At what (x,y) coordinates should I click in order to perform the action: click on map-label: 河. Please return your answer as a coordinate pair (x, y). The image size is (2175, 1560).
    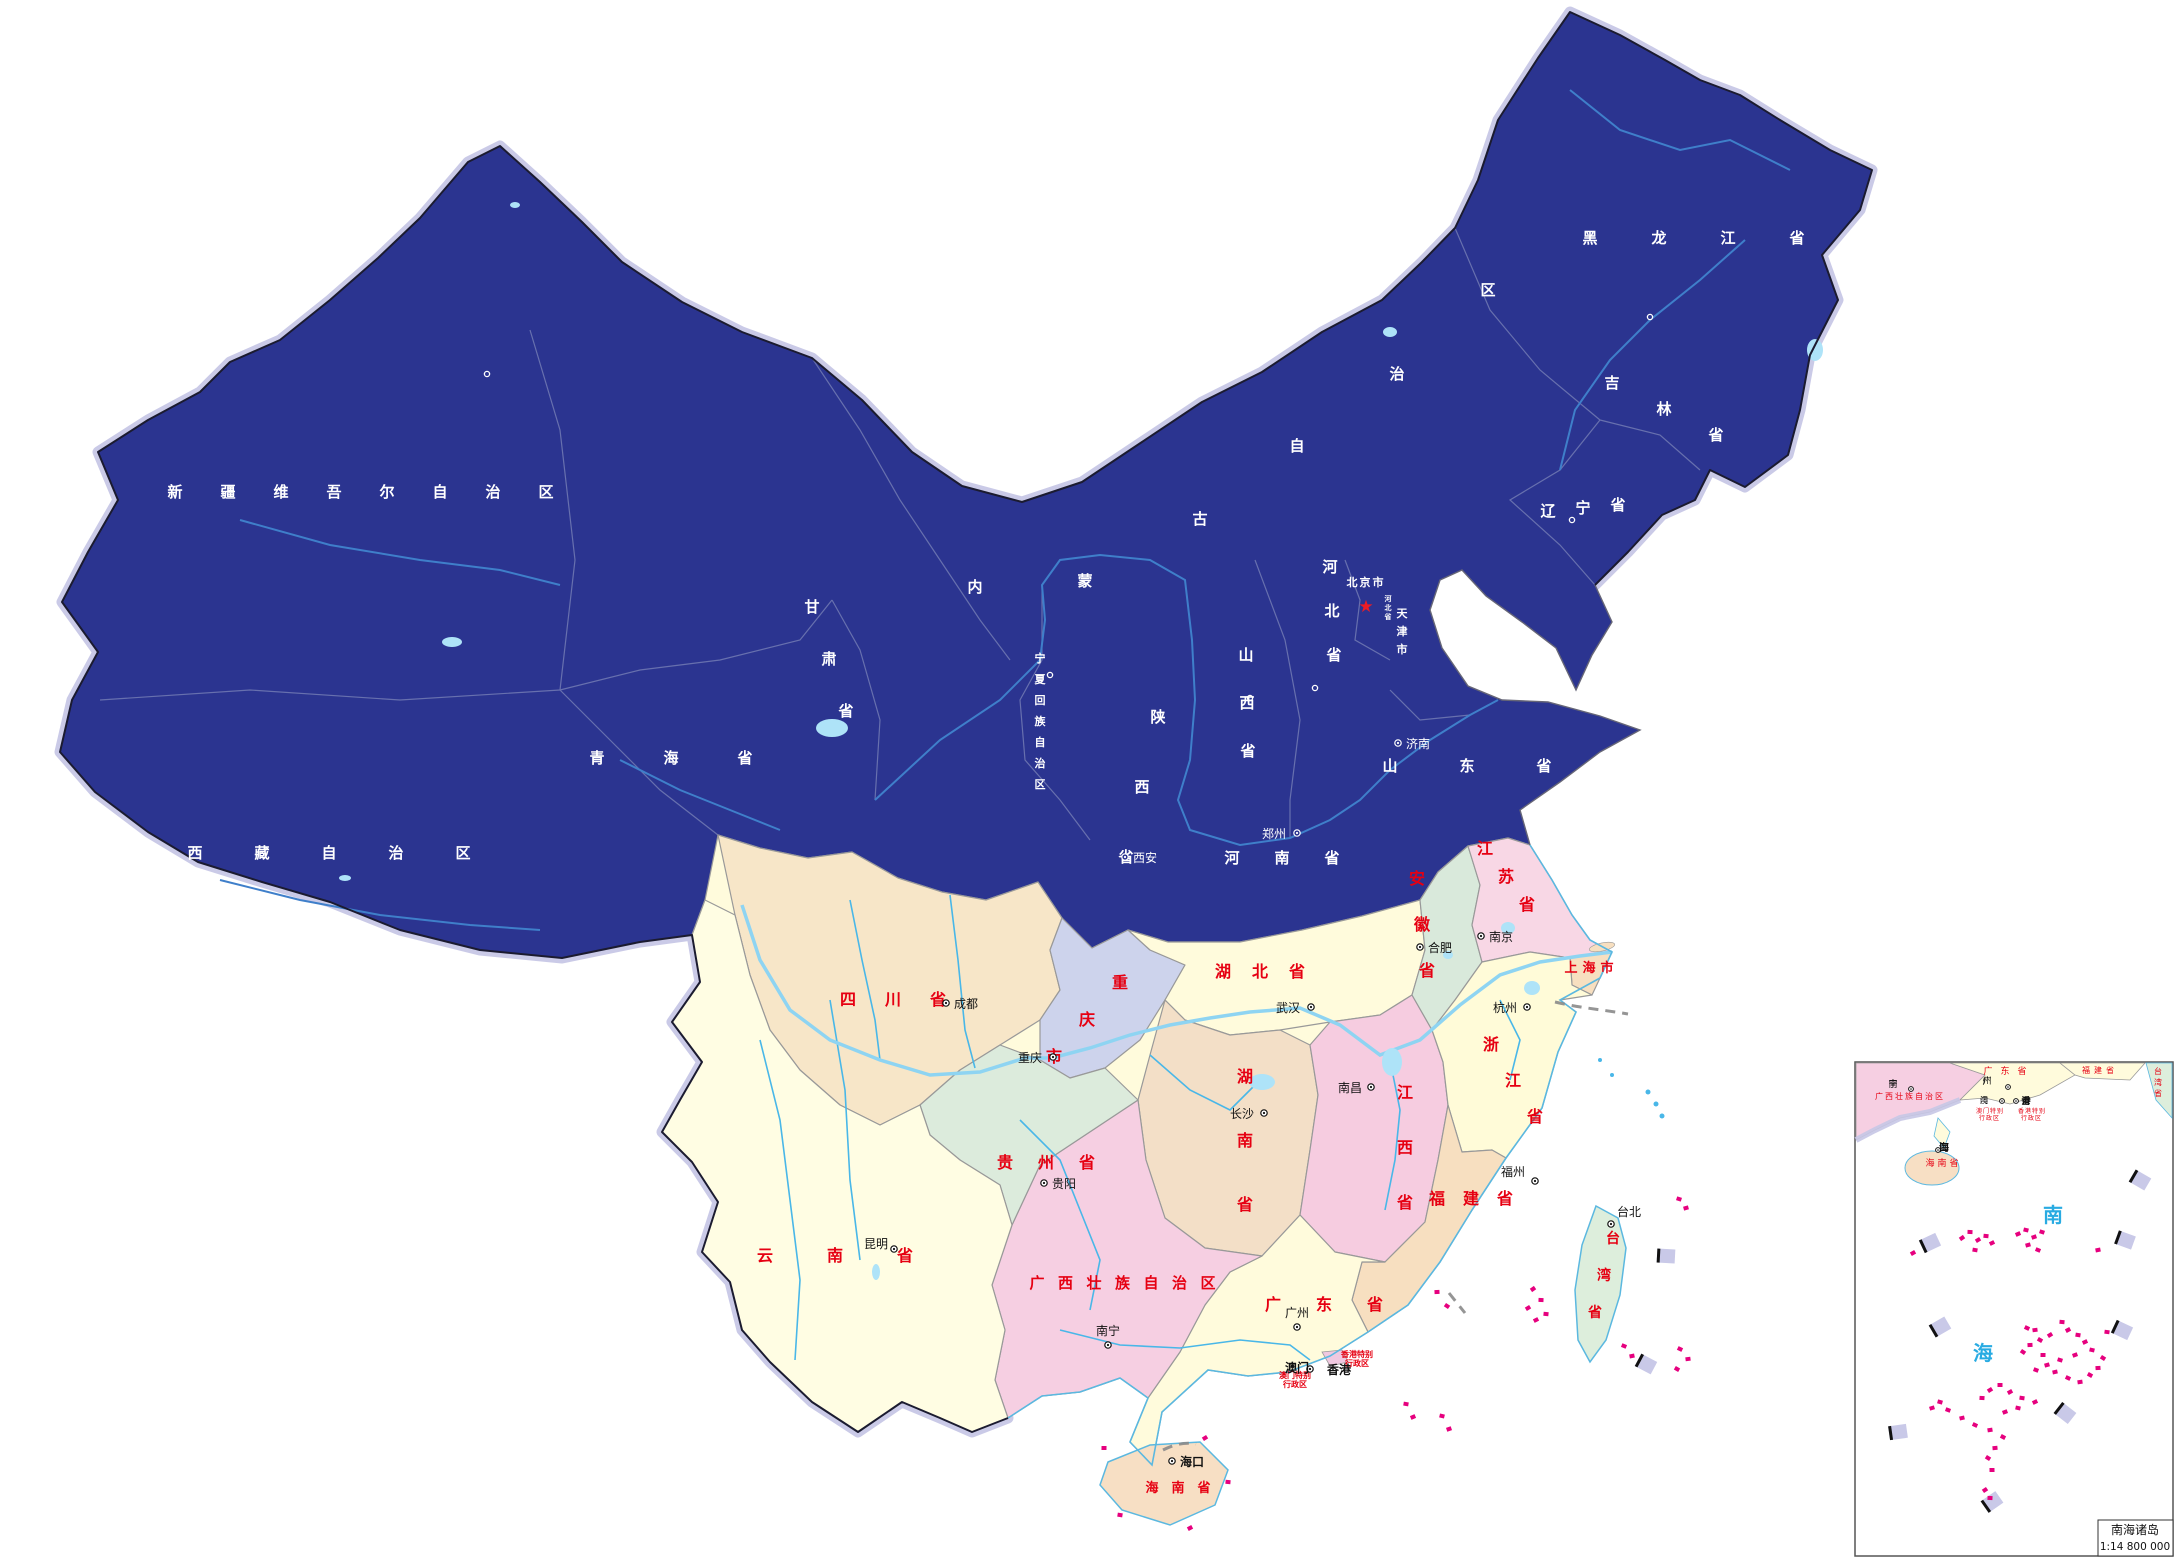
    Looking at the image, I should click on (1388, 598).